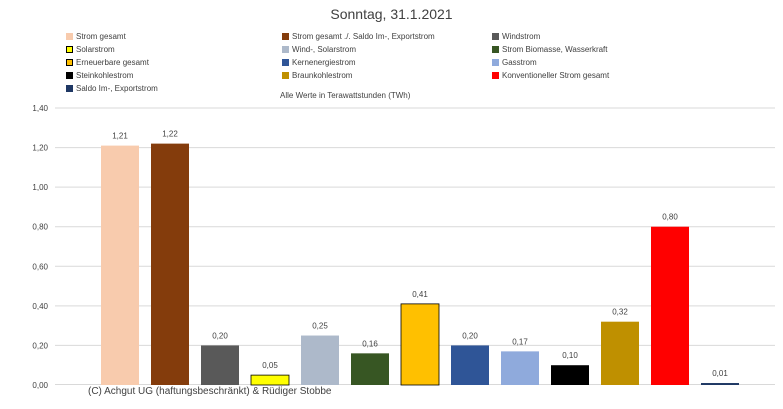 Image resolution: width=783 pixels, height=409 pixels. What do you see at coordinates (40, 266) in the screenshot?
I see `y-tick-label: 0,60` at bounding box center [40, 266].